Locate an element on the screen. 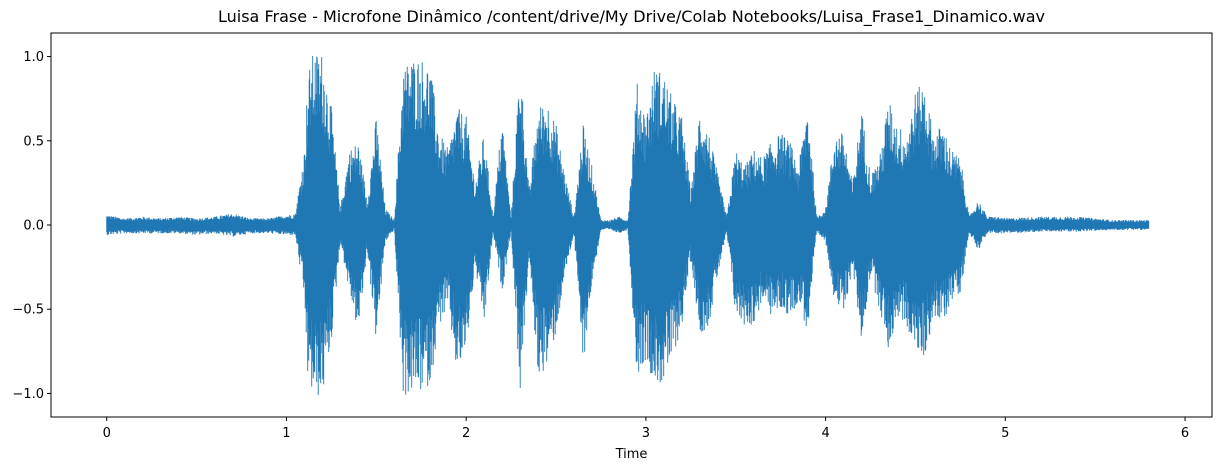 Image resolution: width=1225 pixels, height=471 pixels. y-tick-label: 0.0 is located at coordinates (33, 226).